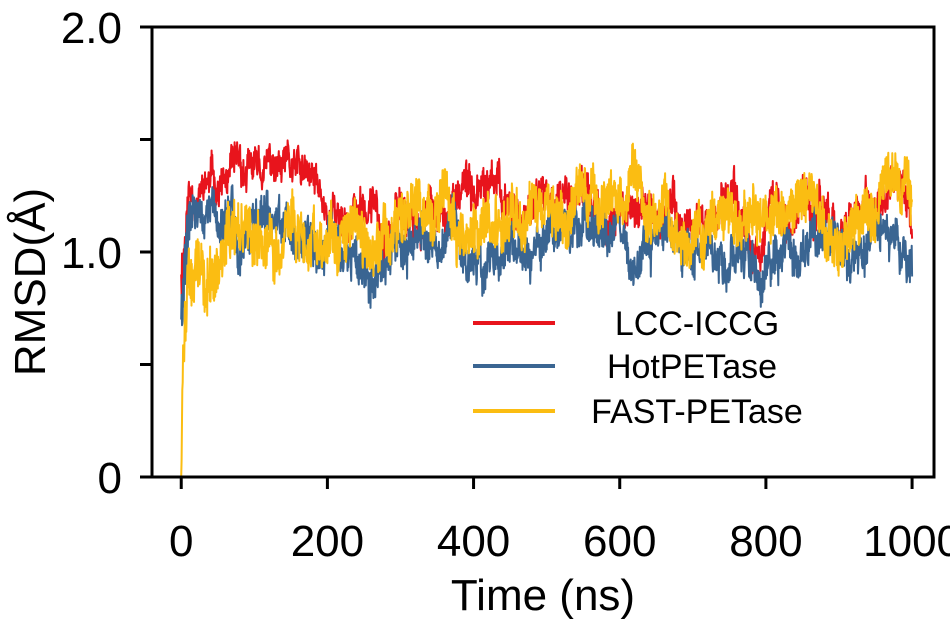  What do you see at coordinates (327, 541) in the screenshot?
I see `x-tick-label: 200` at bounding box center [327, 541].